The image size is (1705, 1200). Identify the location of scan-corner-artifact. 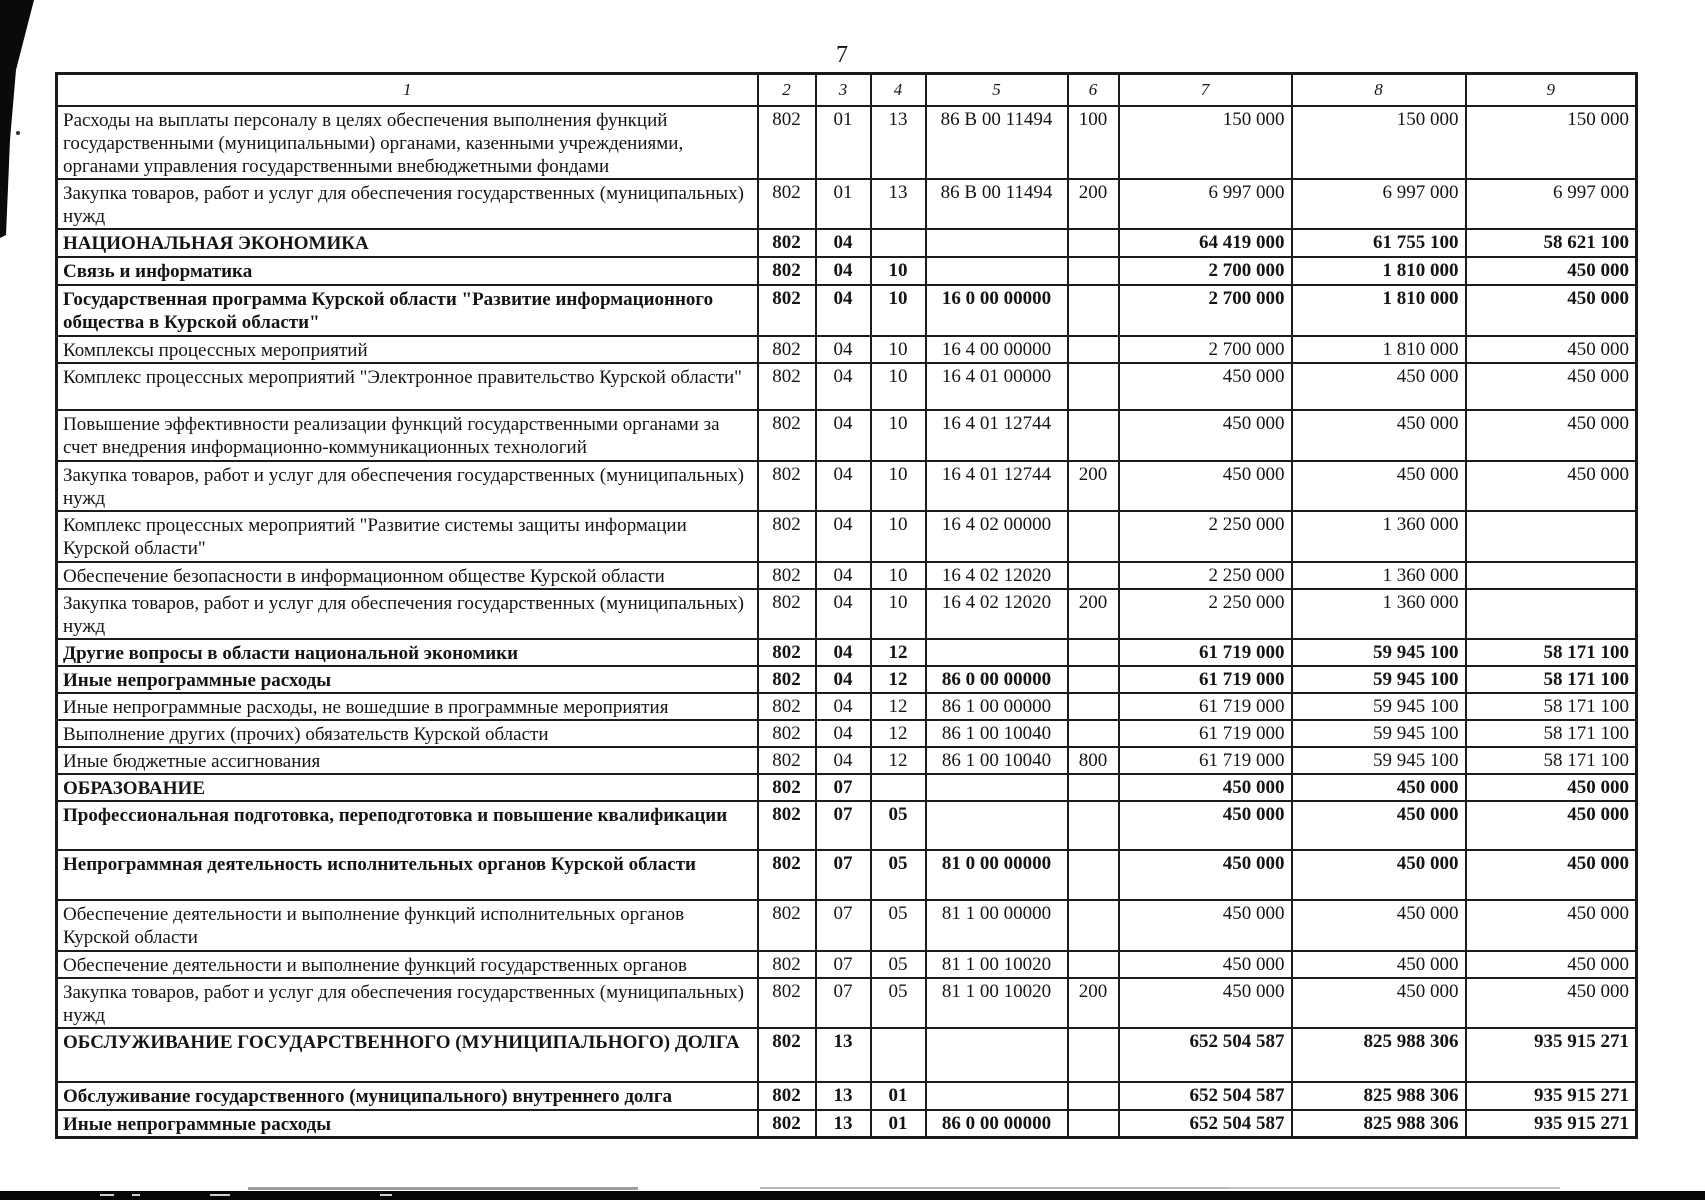
(17, 119).